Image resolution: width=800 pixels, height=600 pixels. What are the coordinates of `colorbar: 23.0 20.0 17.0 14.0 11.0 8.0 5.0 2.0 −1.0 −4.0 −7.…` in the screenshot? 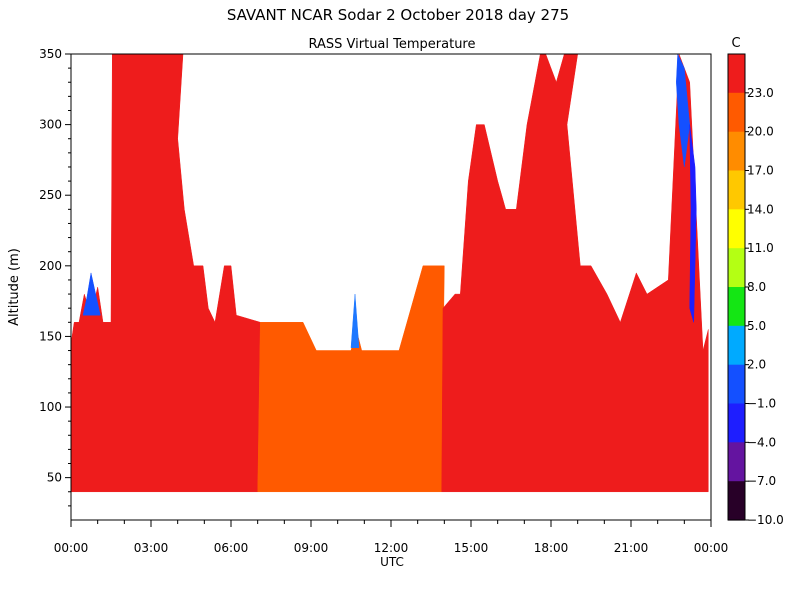 It's located at (755, 290).